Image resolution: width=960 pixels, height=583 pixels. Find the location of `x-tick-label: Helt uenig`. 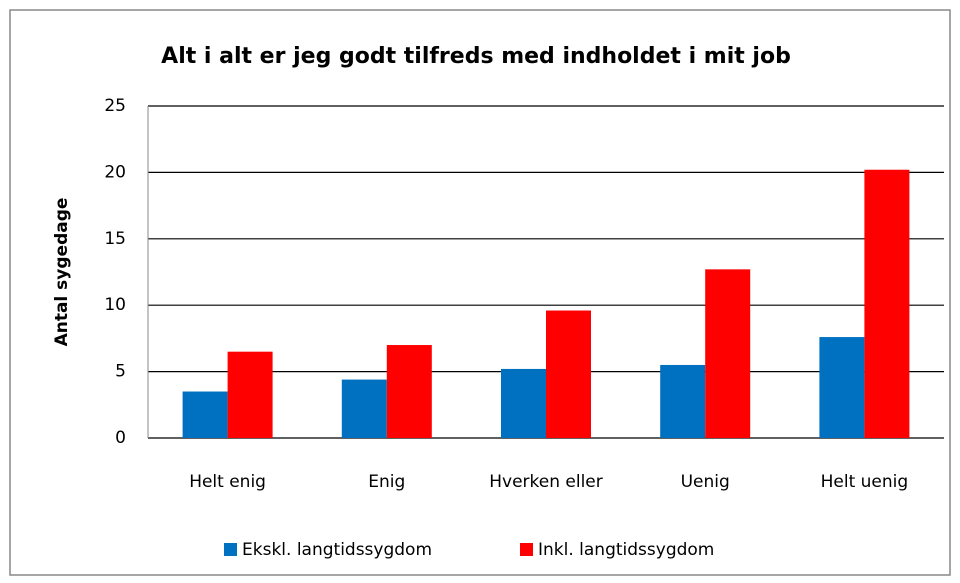

x-tick-label: Helt uenig is located at coordinates (865, 482).